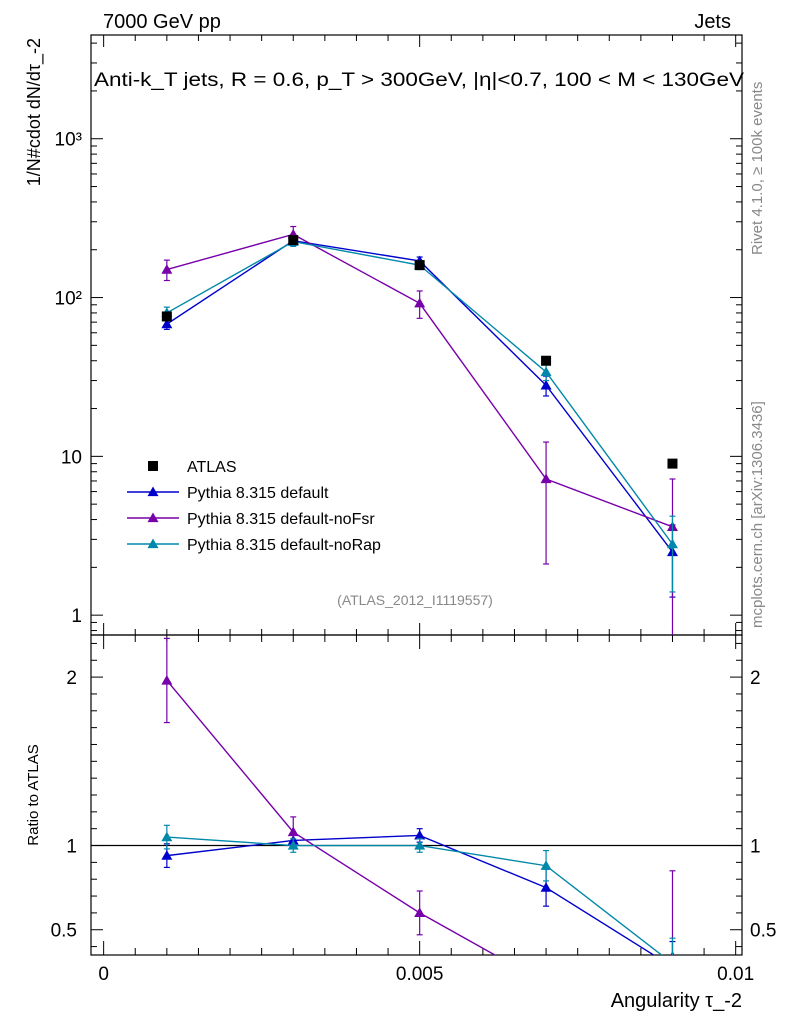 This screenshot has width=786, height=1024. What do you see at coordinates (68, 140) in the screenshot?
I see `main-y-tick-label: 10³` at bounding box center [68, 140].